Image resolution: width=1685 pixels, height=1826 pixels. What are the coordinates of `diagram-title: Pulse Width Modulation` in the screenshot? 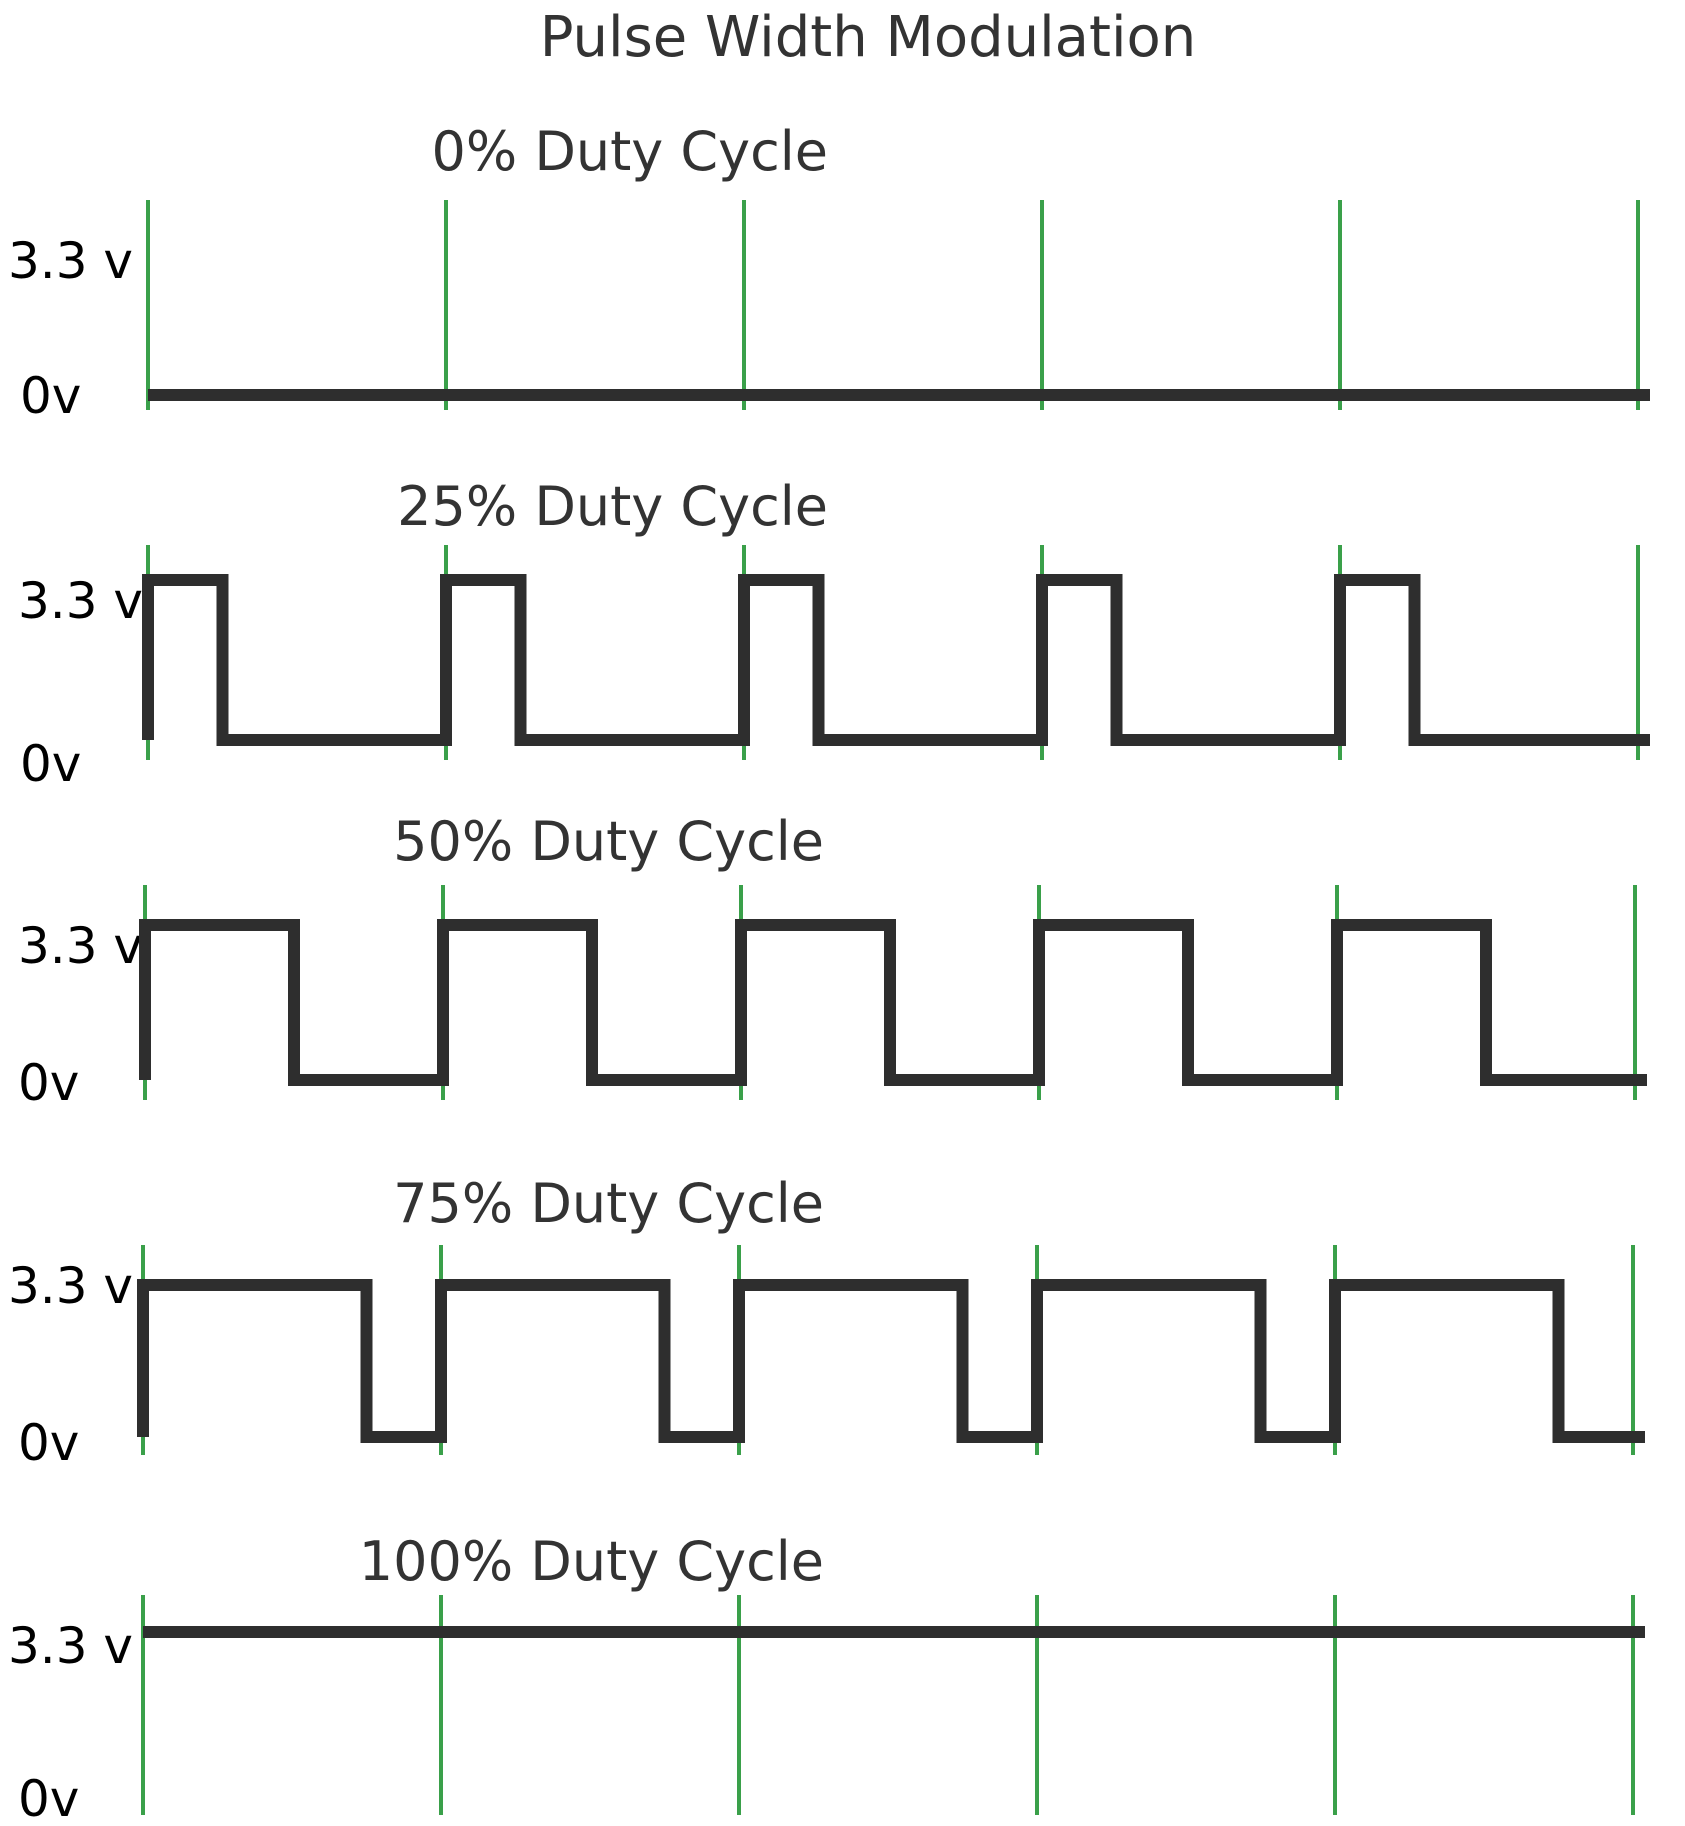 It's located at (868, 37).